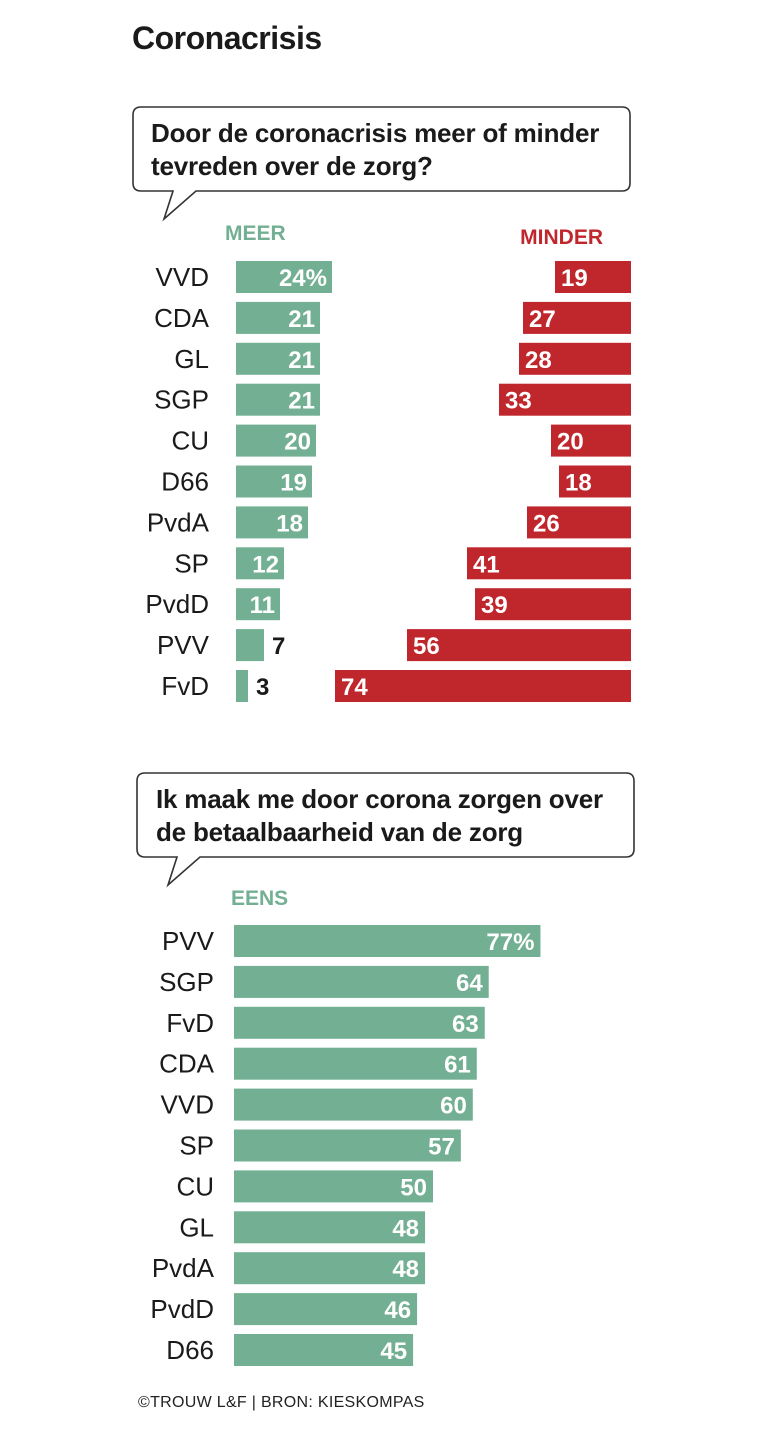  Describe the element at coordinates (354, 687) in the screenshot. I see `bar-value-label: 74` at that location.